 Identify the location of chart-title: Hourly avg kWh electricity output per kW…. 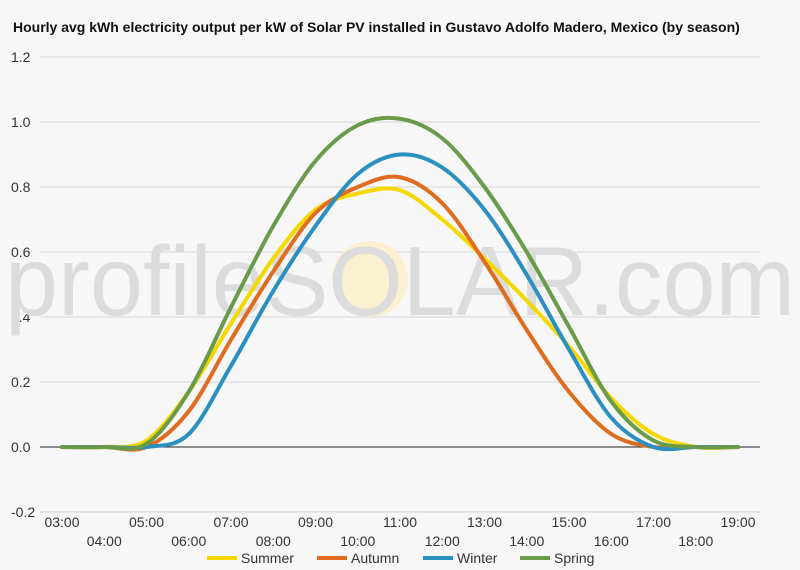
(376, 27).